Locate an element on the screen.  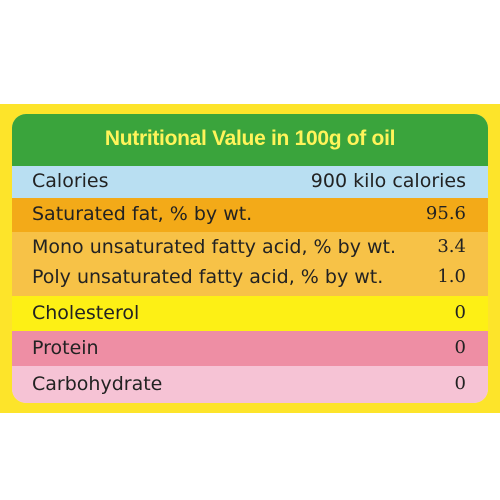
saturated-fat-value: 95.6 is located at coordinates (445, 213).